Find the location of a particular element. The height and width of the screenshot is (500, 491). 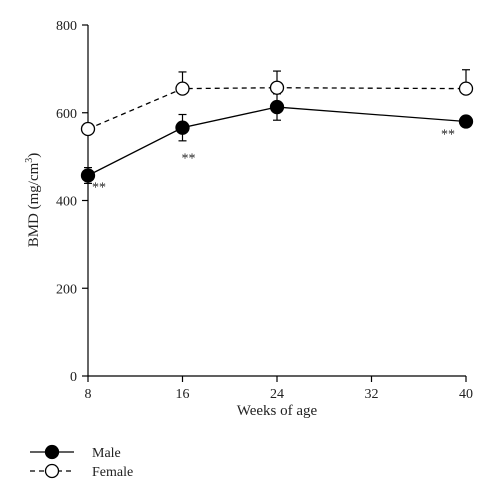

series-line-male is located at coordinates (277, 141).